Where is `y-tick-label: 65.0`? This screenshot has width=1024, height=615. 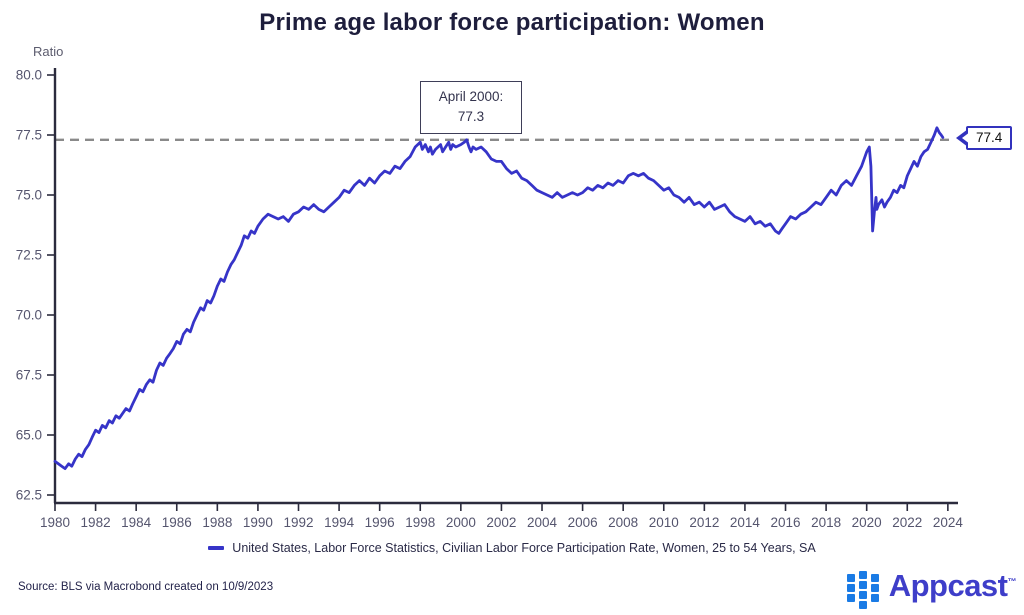
y-tick-label: 65.0 is located at coordinates (29, 435).